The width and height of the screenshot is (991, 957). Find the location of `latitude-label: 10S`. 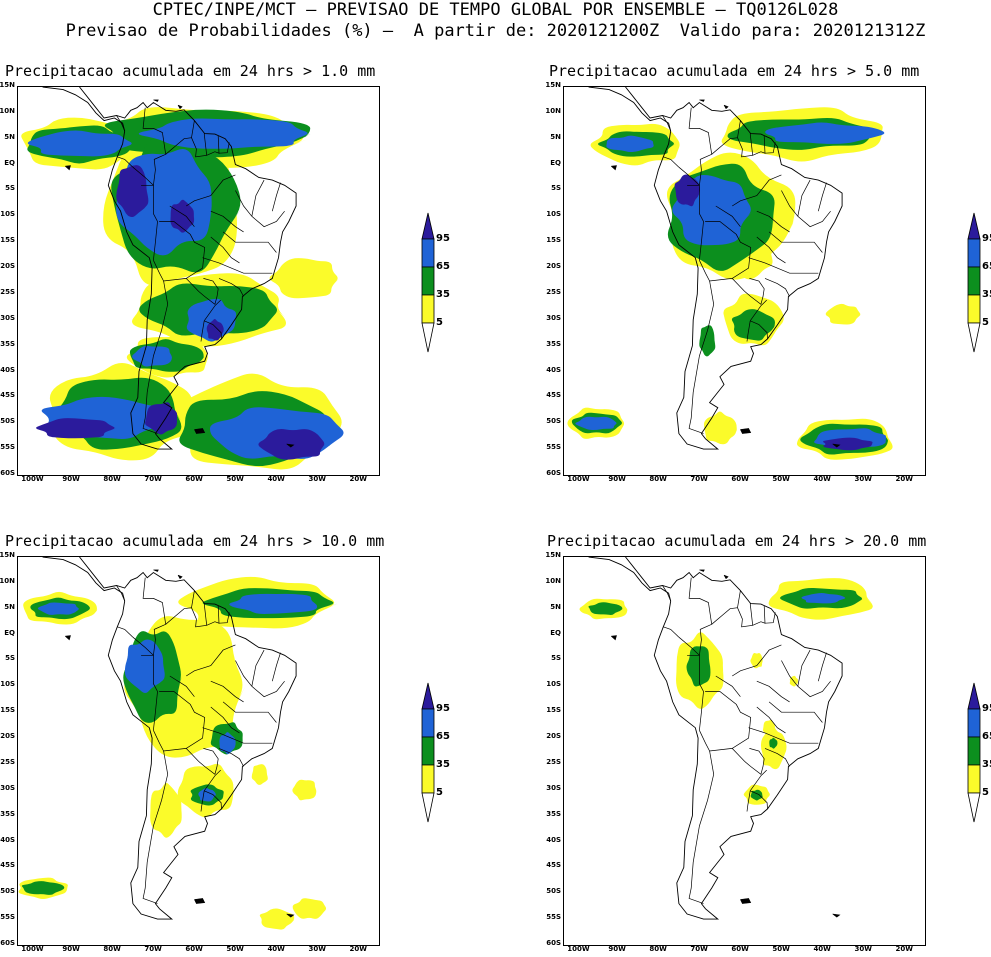

latitude-label: 10S is located at coordinates (553, 684).